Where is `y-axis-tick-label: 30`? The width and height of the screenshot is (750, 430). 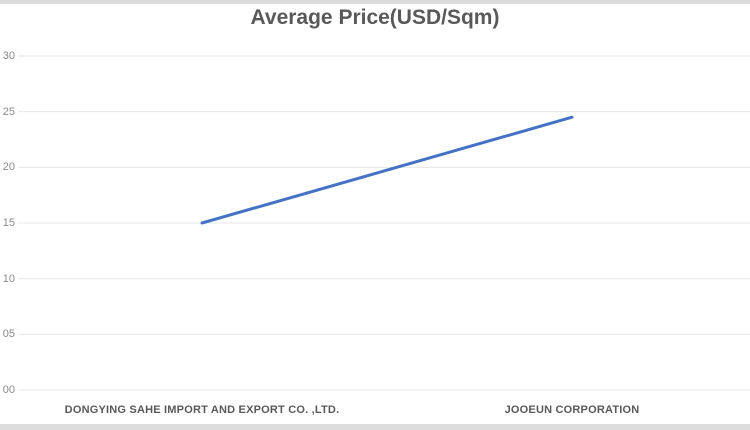
y-axis-tick-label: 30 is located at coordinates (8, 56).